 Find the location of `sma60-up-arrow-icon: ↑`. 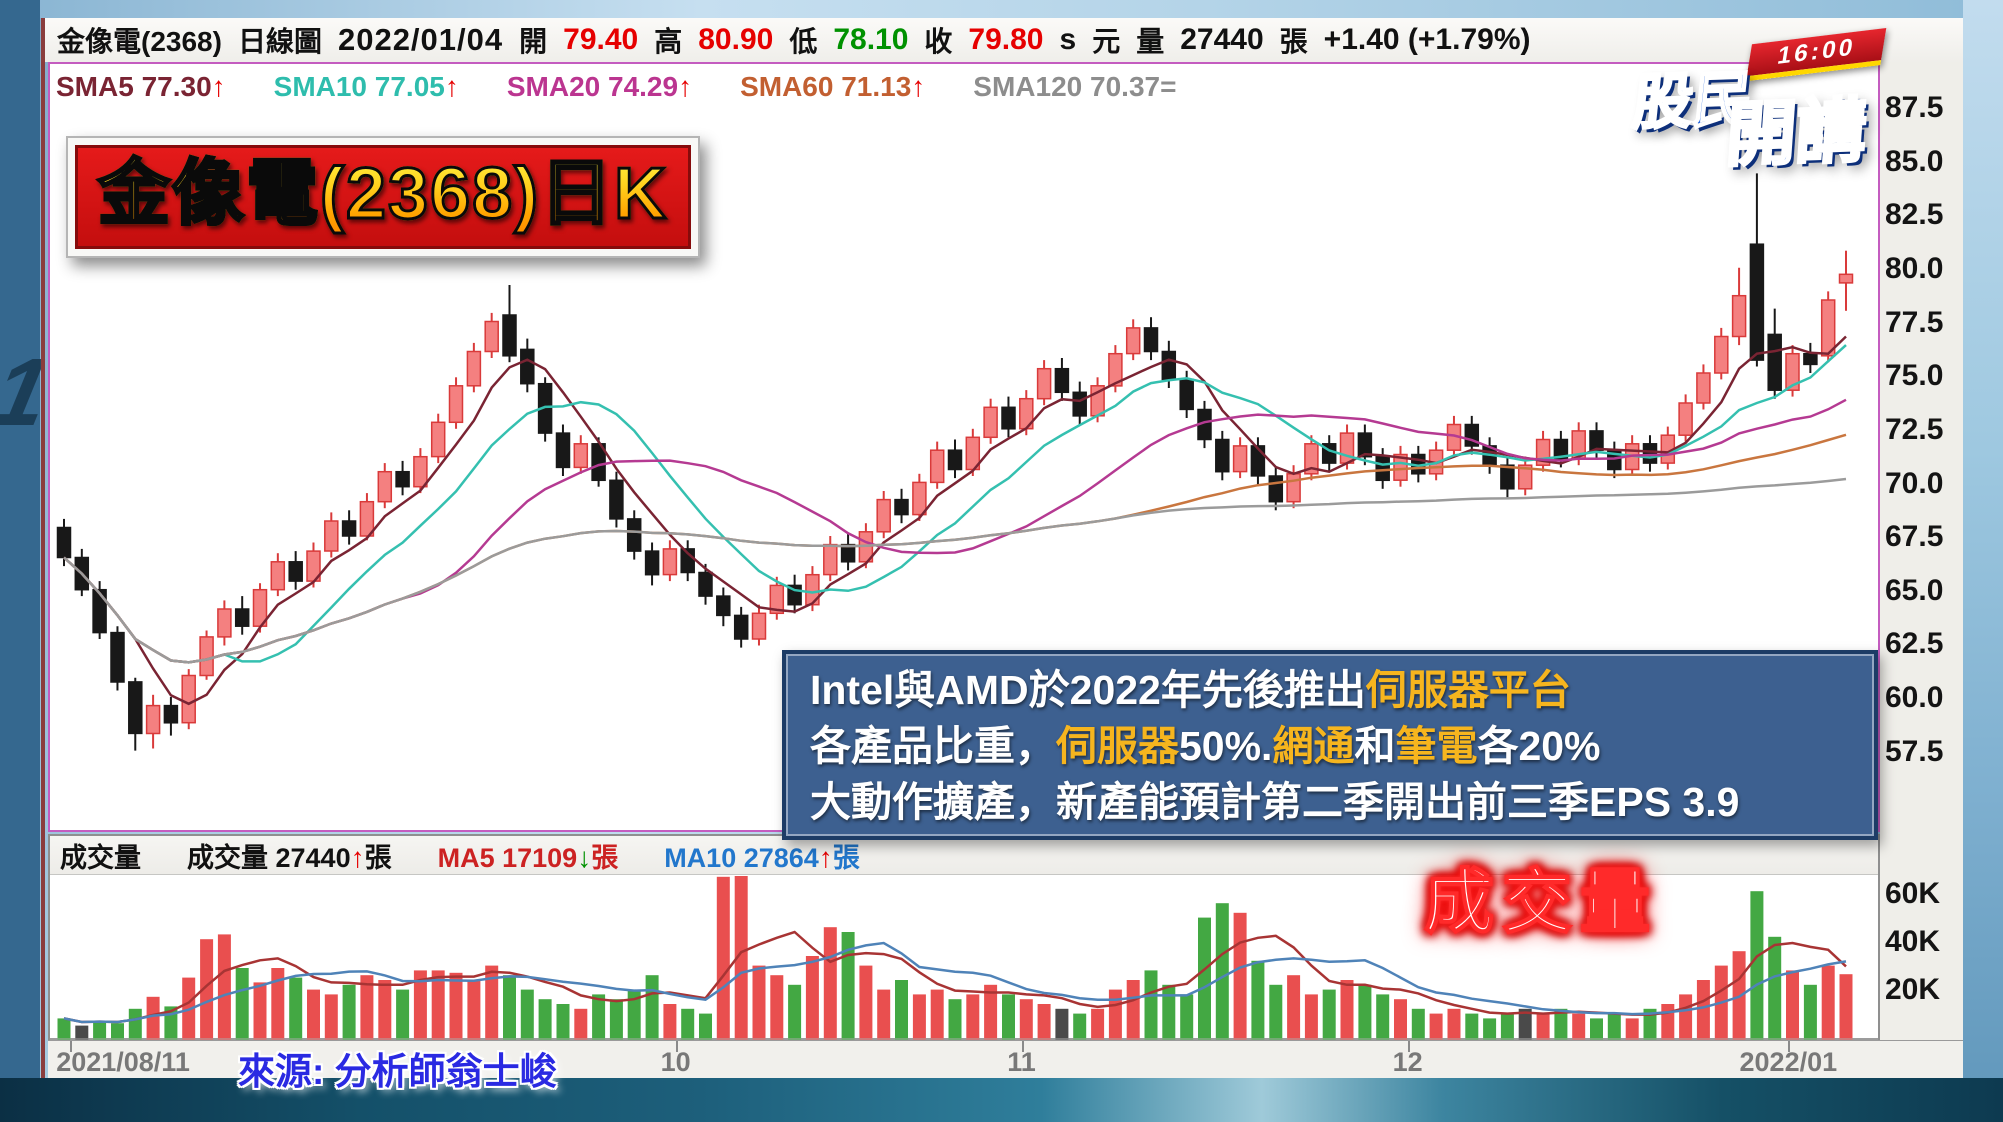

sma60-up-arrow-icon: ↑ is located at coordinates (918, 86).